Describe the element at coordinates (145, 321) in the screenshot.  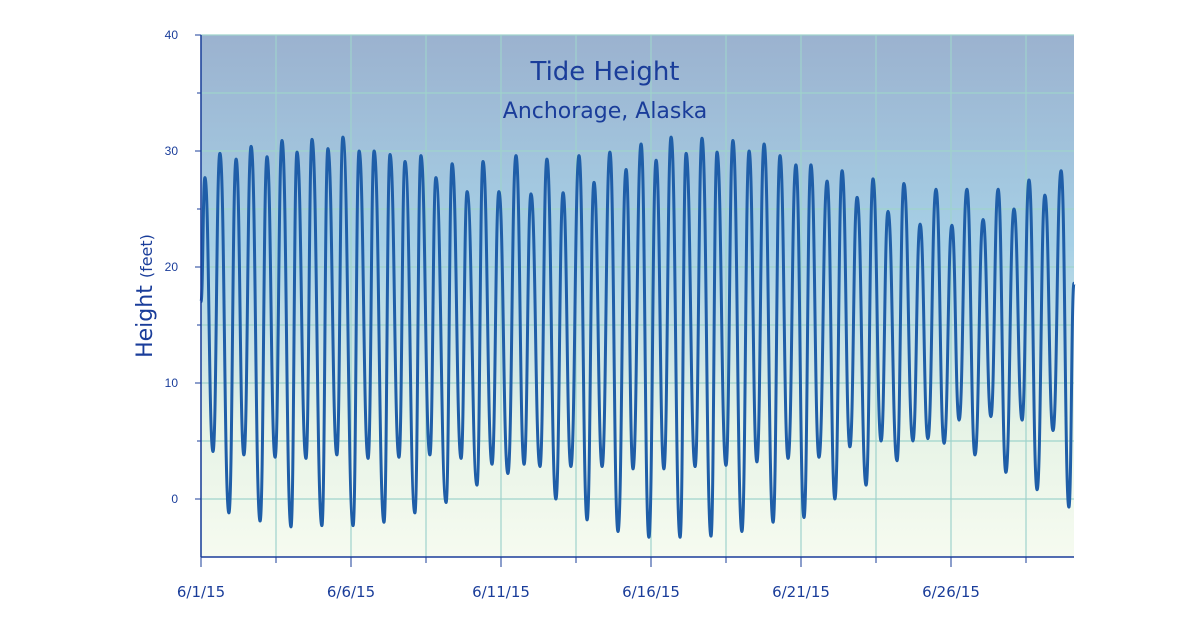
I see `y-axis-label: Height` at that location.